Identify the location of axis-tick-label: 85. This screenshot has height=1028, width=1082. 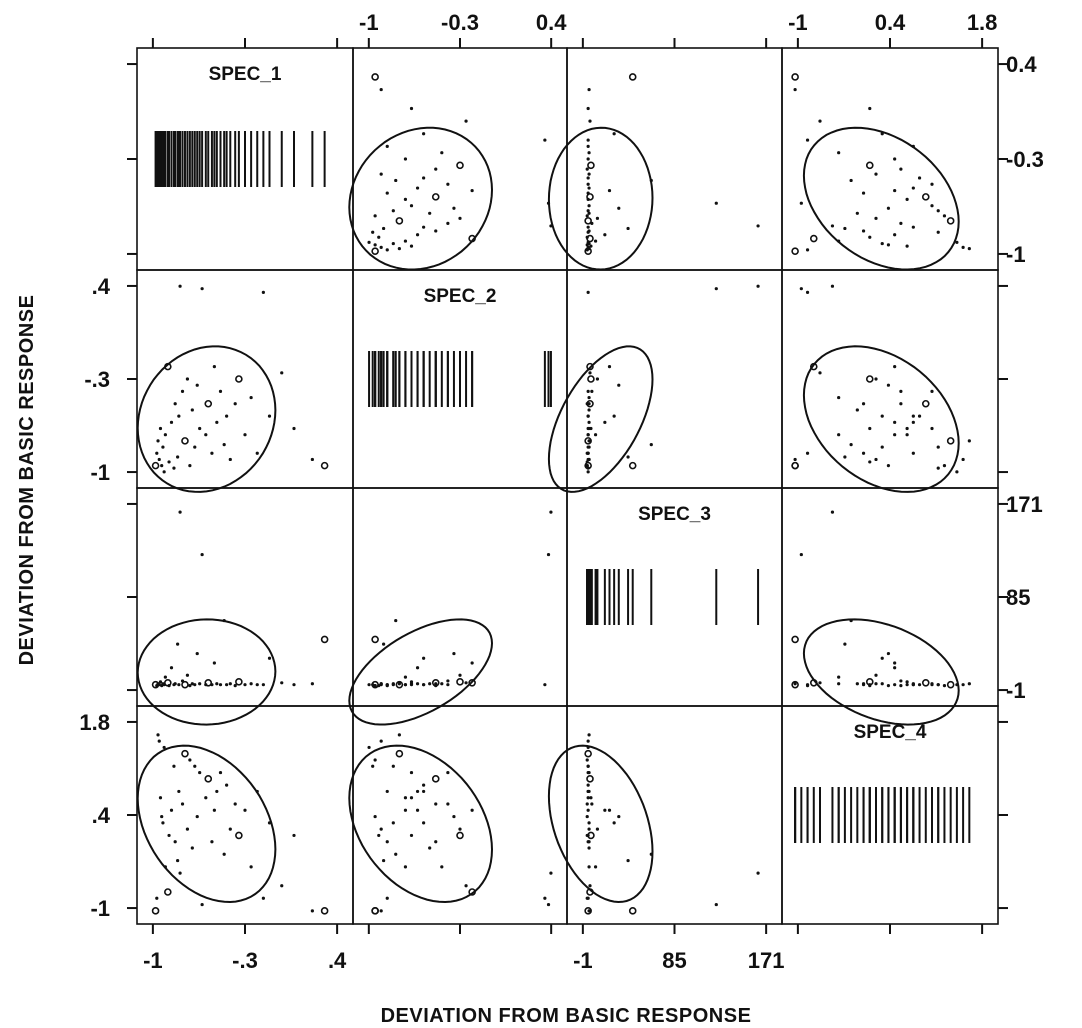
(674, 960).